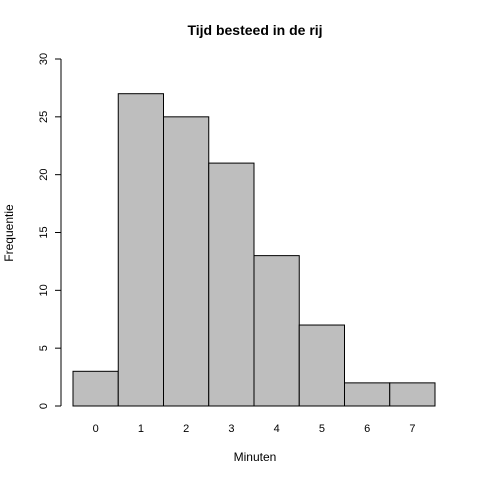  What do you see at coordinates (254, 429) in the screenshot?
I see `x-axis-ticks: 0 1 2 3 4 5 6 7` at bounding box center [254, 429].